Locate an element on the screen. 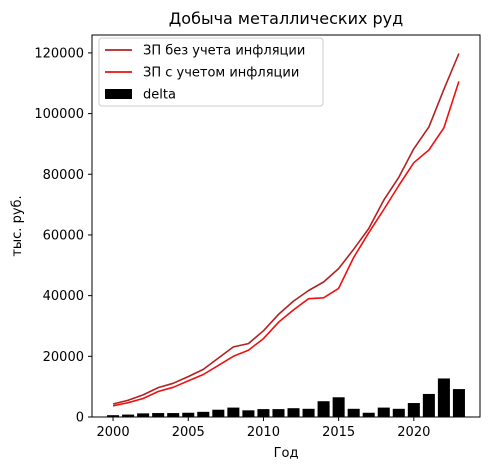 This screenshot has height=470, width=489. delta-bars is located at coordinates (286, 397).